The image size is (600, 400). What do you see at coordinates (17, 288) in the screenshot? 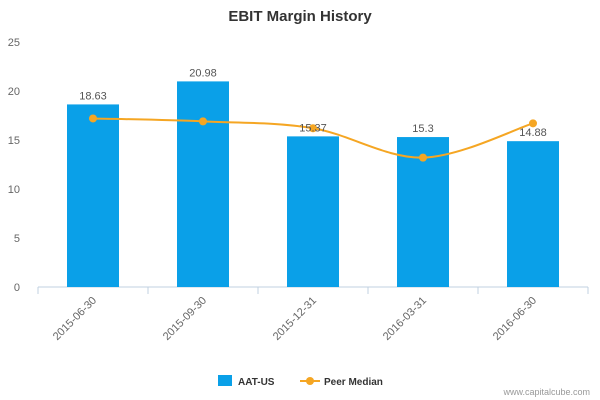
I see `y-tick-label: 0` at bounding box center [17, 288].